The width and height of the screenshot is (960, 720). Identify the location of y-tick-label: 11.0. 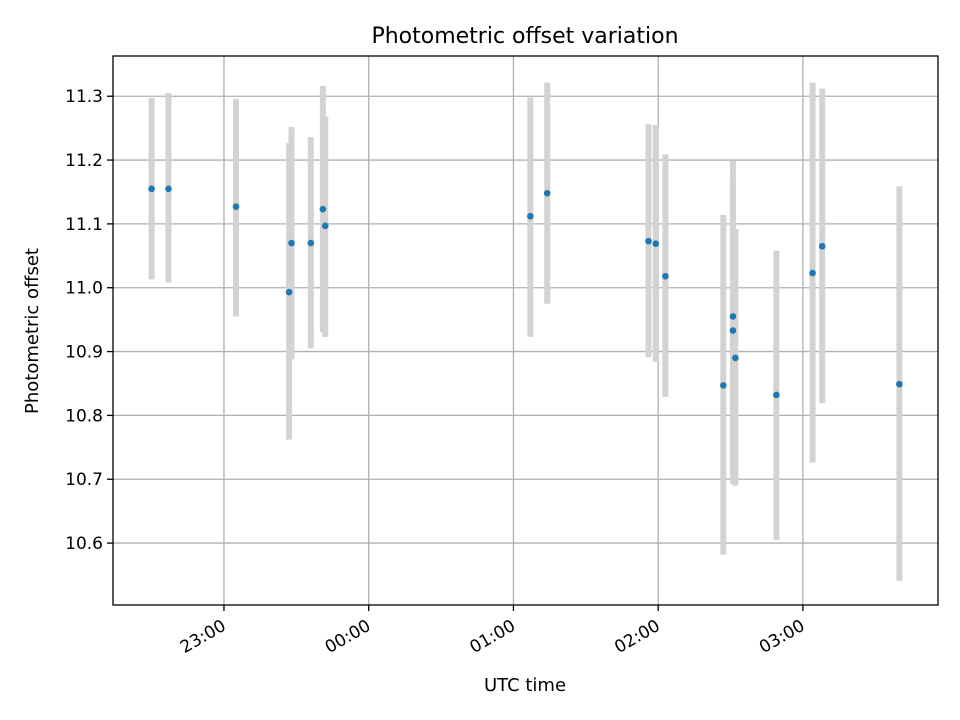
(84, 289).